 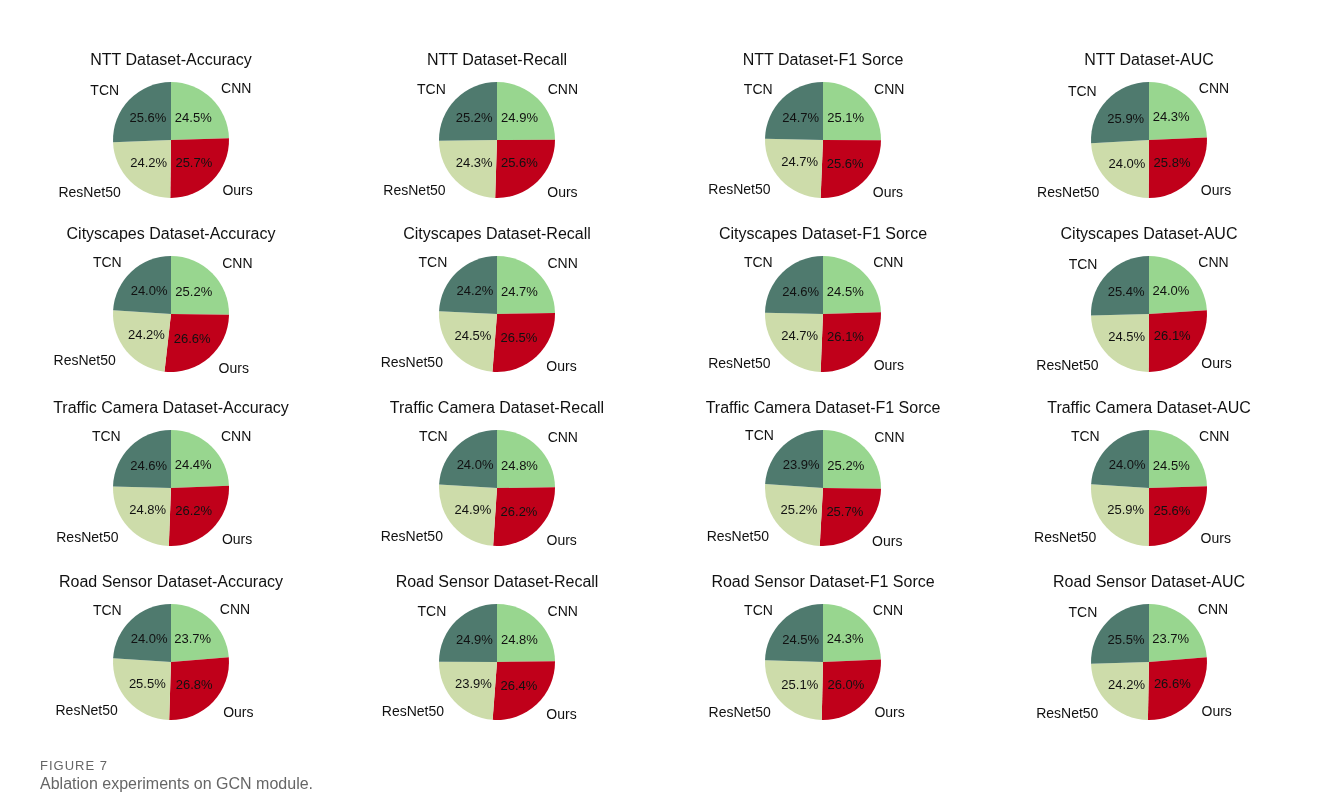 What do you see at coordinates (846, 466) in the screenshot?
I see `data-label: 25.2%` at bounding box center [846, 466].